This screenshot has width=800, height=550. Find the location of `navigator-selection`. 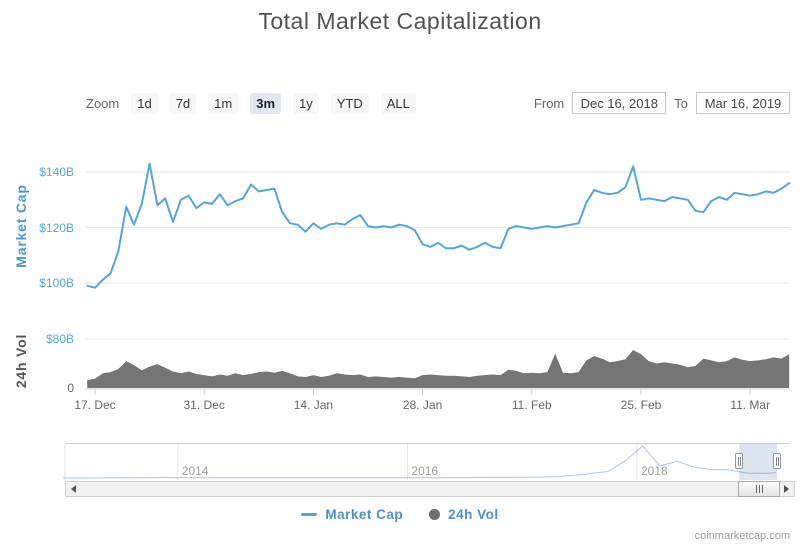

navigator-selection is located at coordinates (758, 462).